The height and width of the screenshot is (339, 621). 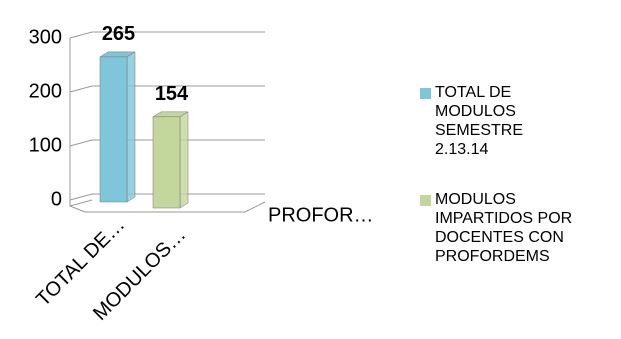 I want to click on data-label: 154, so click(x=172, y=94).